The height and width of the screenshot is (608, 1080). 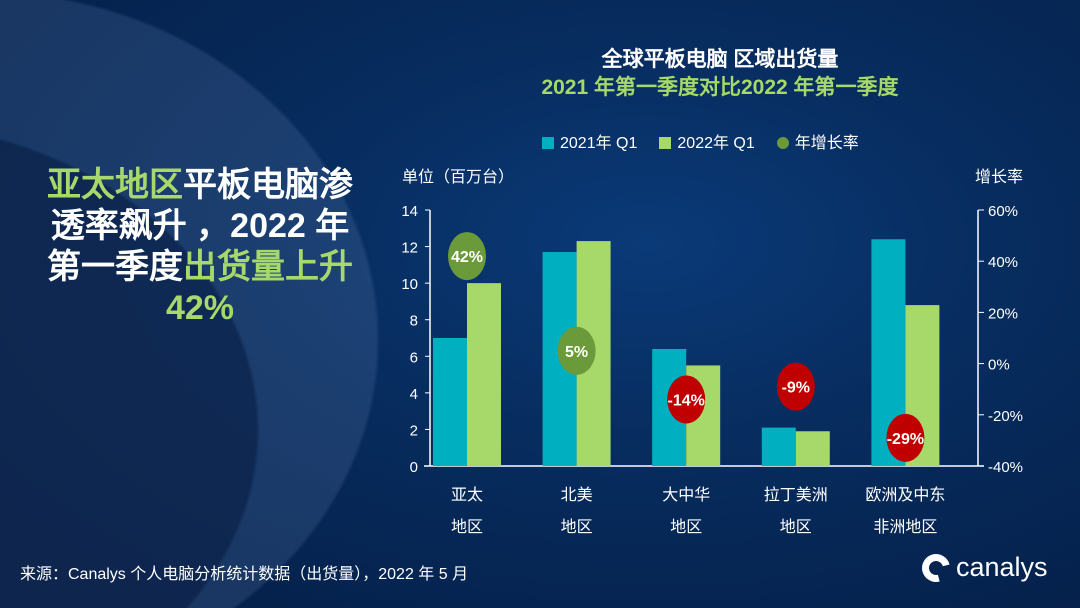 What do you see at coordinates (409, 211) in the screenshot?
I see `y-tick-label: 14` at bounding box center [409, 211].